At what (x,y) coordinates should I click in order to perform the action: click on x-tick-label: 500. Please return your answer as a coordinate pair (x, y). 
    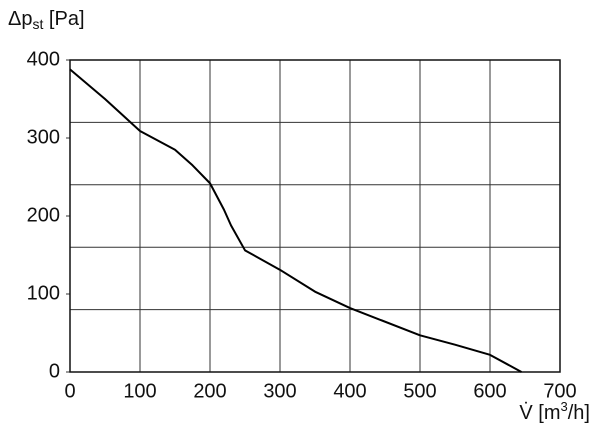
    Looking at the image, I should click on (419, 391).